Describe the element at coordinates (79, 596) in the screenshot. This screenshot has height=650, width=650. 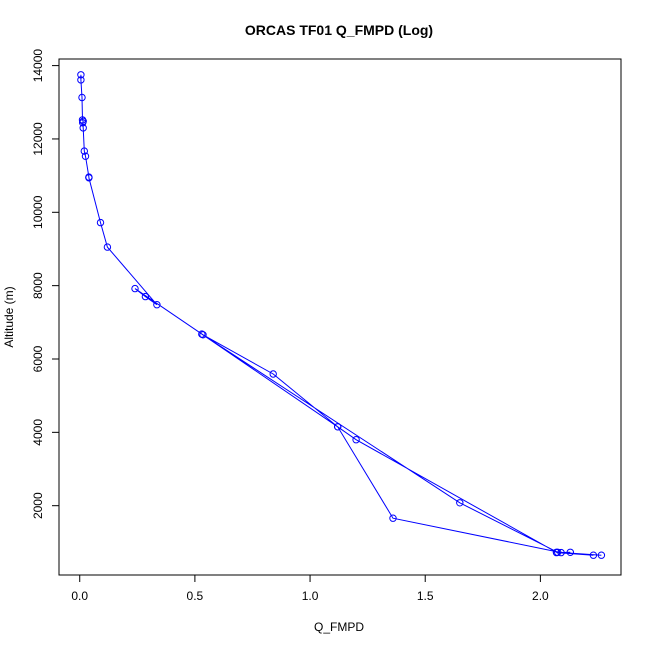
I see `x-tick-label: 0.0` at that location.